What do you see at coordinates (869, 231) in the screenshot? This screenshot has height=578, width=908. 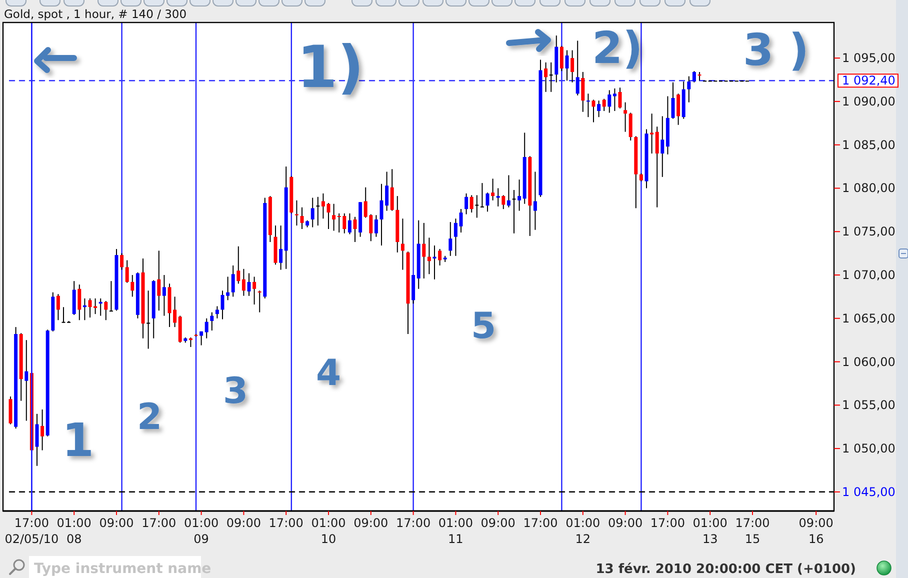 I see `y-tick-label: 1 075,00` at bounding box center [869, 231].